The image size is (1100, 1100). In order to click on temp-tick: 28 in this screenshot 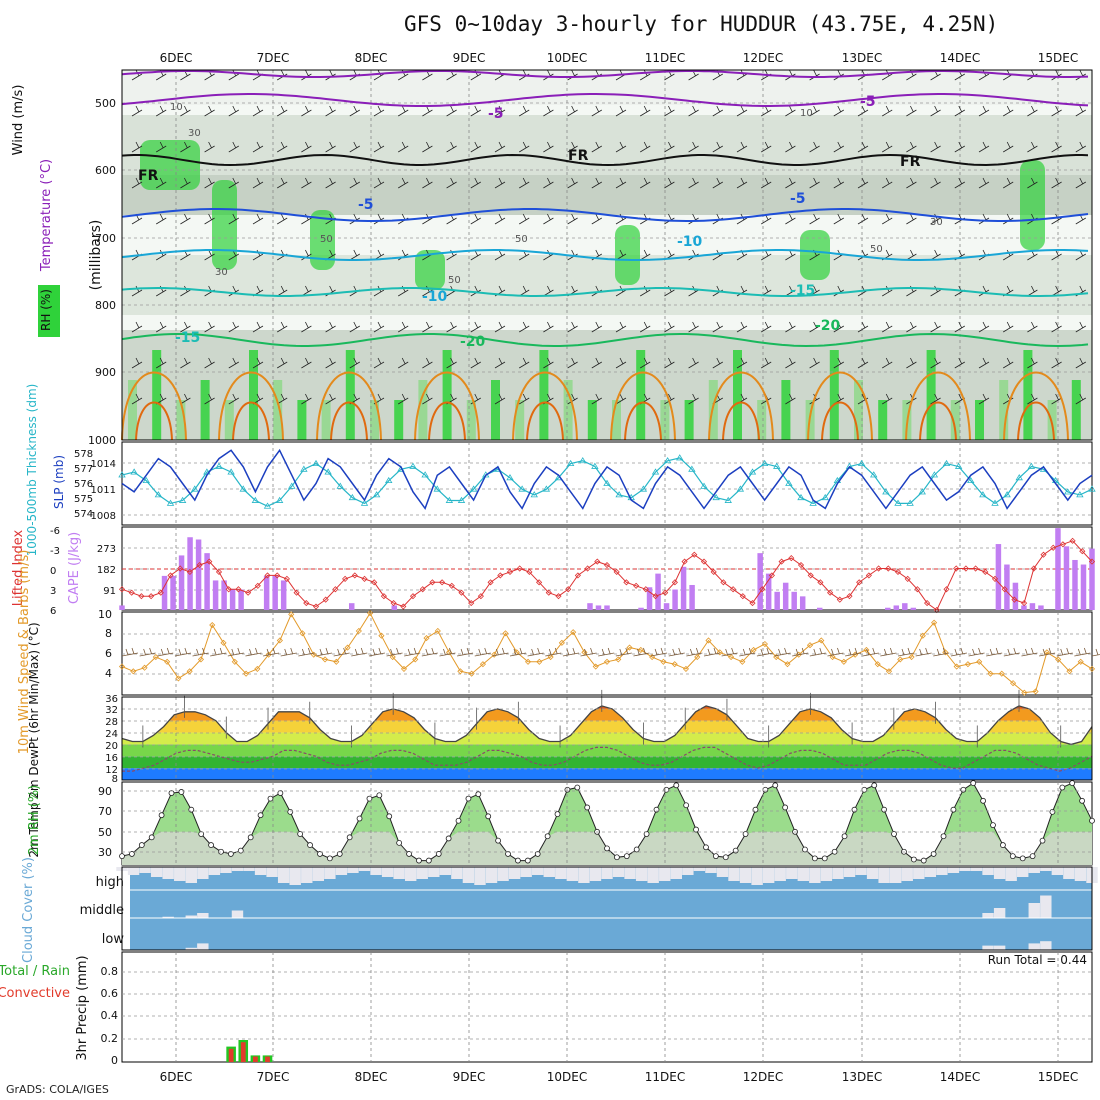, I will do `click(111, 722)`.